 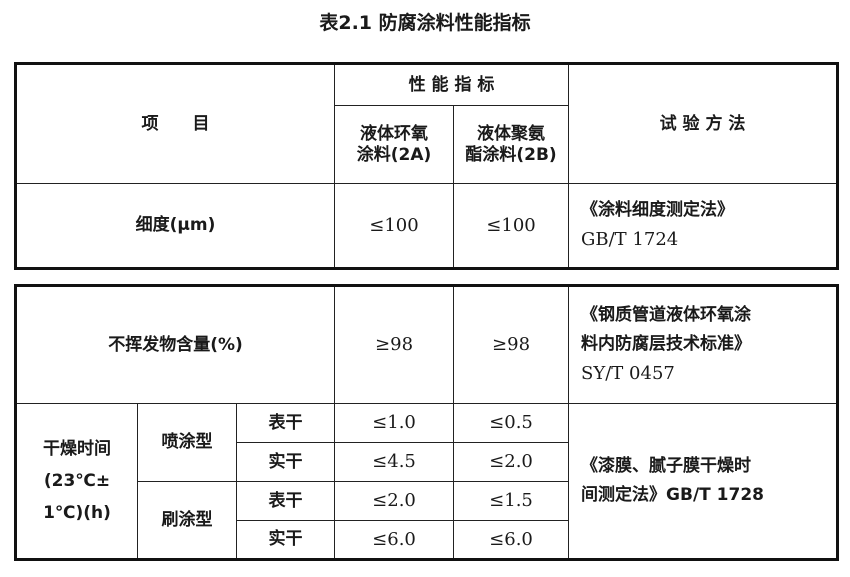 What do you see at coordinates (451, 84) in the screenshot?
I see `header-performance: 性 能 指 标` at bounding box center [451, 84].